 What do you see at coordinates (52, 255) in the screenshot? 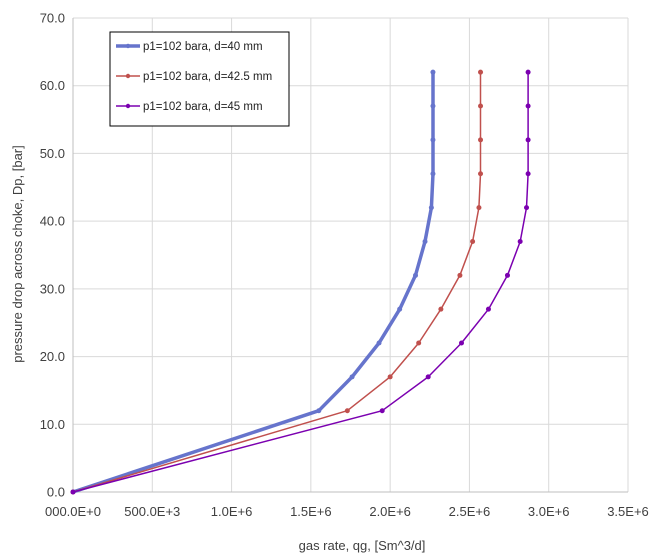
I see `y-tick-labels: 0.0 10.0 20.0 30.0 40.0 50.0 60.0 70.0` at bounding box center [52, 255].